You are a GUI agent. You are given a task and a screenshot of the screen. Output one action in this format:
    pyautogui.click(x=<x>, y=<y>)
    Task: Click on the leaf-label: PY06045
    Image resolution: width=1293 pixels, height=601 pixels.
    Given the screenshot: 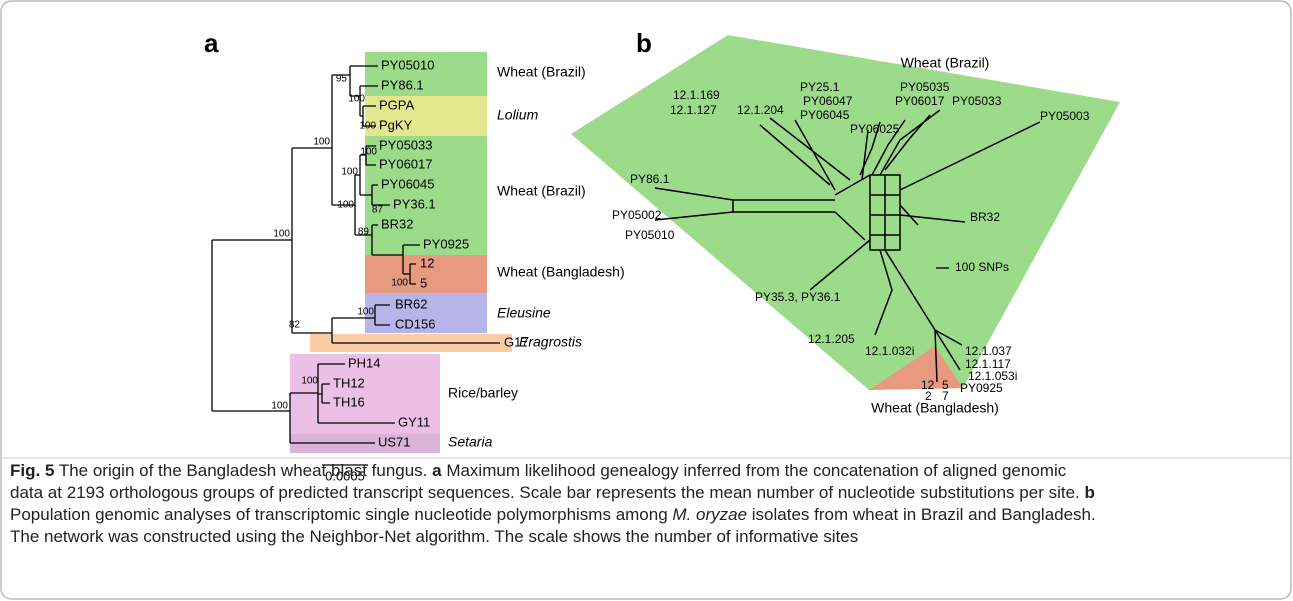 What is the action you would take?
    pyautogui.click(x=408, y=183)
    